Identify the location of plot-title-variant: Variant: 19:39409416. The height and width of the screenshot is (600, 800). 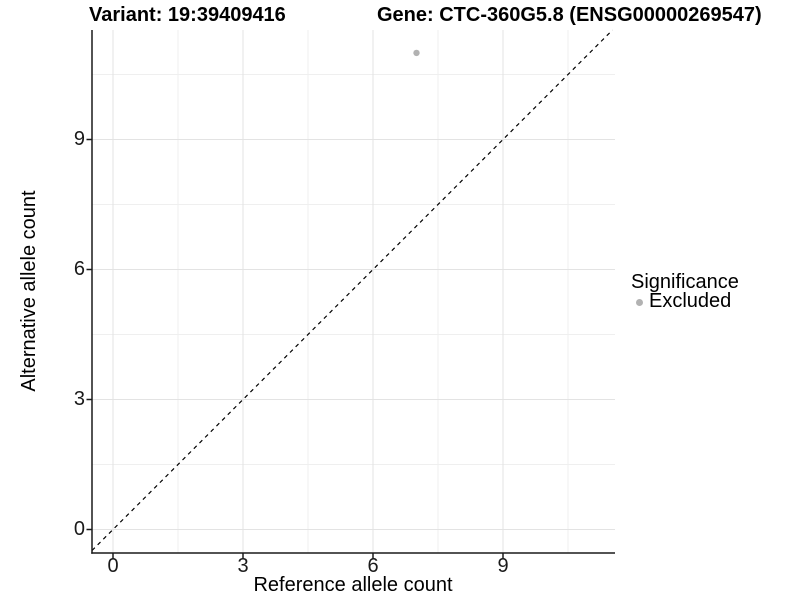
(187, 15).